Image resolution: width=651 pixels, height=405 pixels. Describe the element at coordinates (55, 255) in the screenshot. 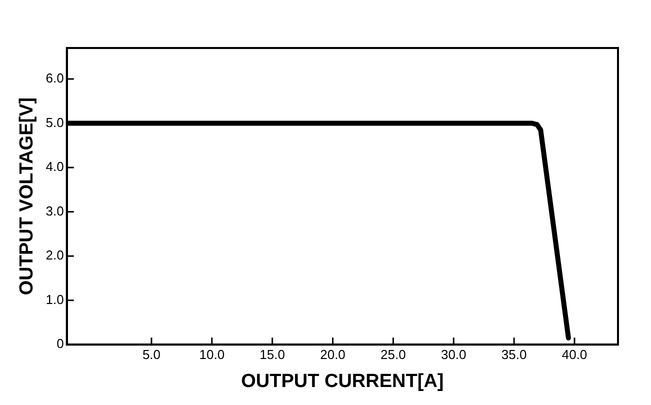

I see `y-tick-label: 2.0` at that location.